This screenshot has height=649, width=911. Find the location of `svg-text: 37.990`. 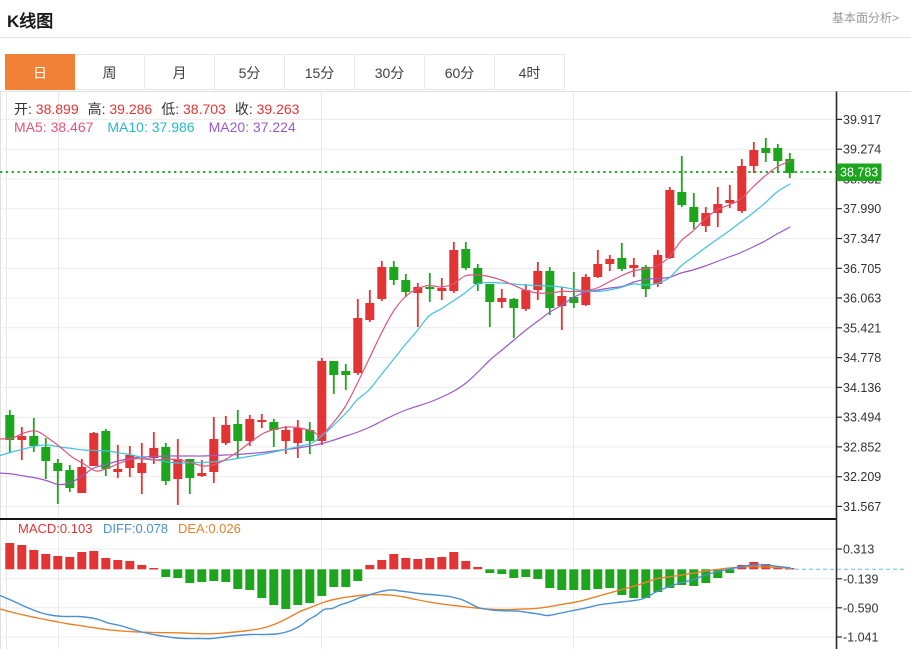

svg-text: 37.990 is located at coordinates (862, 209).